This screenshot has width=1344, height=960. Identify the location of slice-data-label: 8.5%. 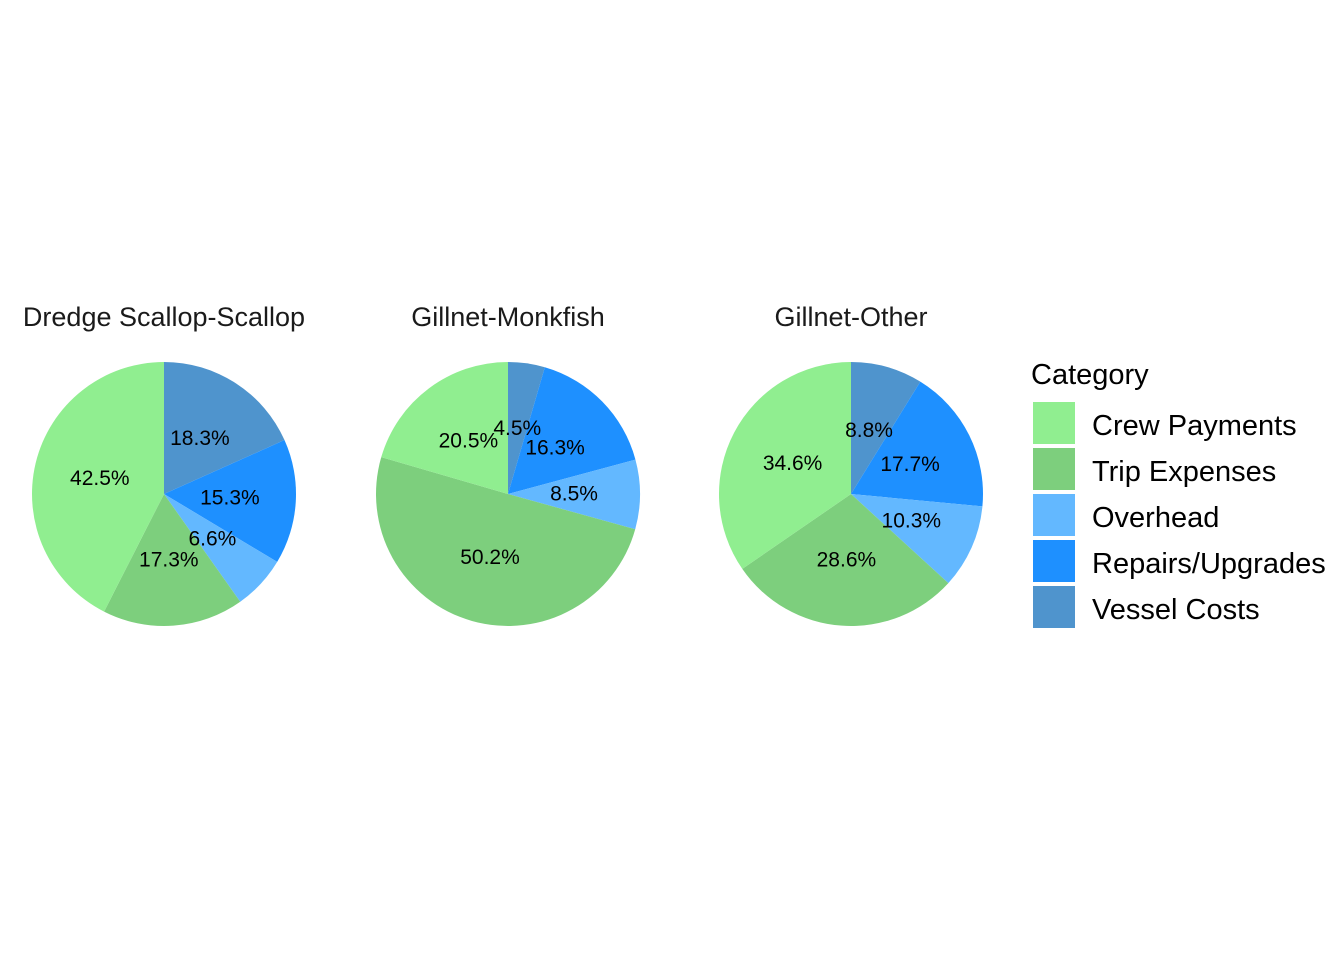
(574, 494).